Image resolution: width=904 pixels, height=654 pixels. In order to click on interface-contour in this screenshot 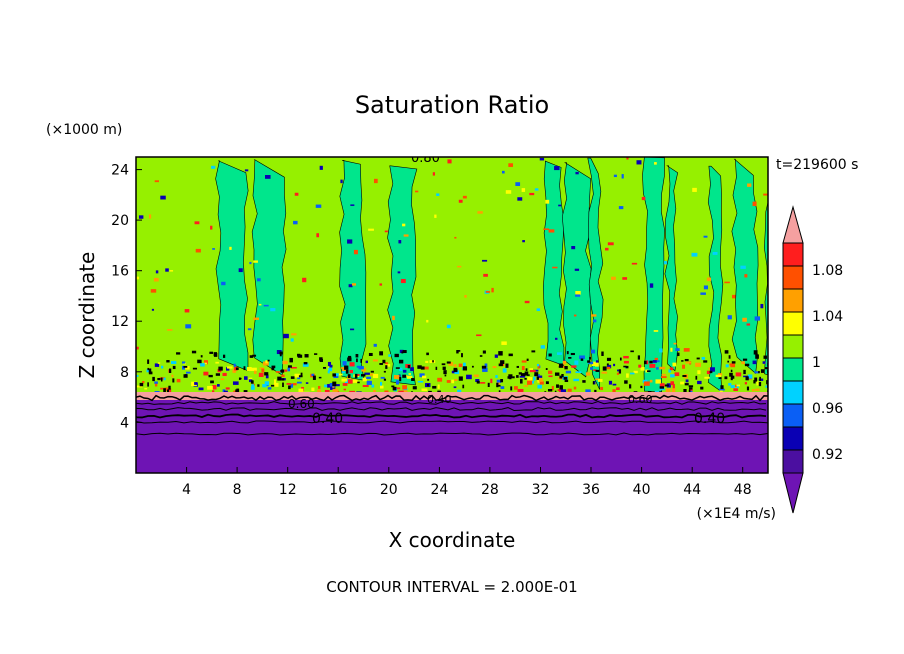, I will do `click(452, 398)`.